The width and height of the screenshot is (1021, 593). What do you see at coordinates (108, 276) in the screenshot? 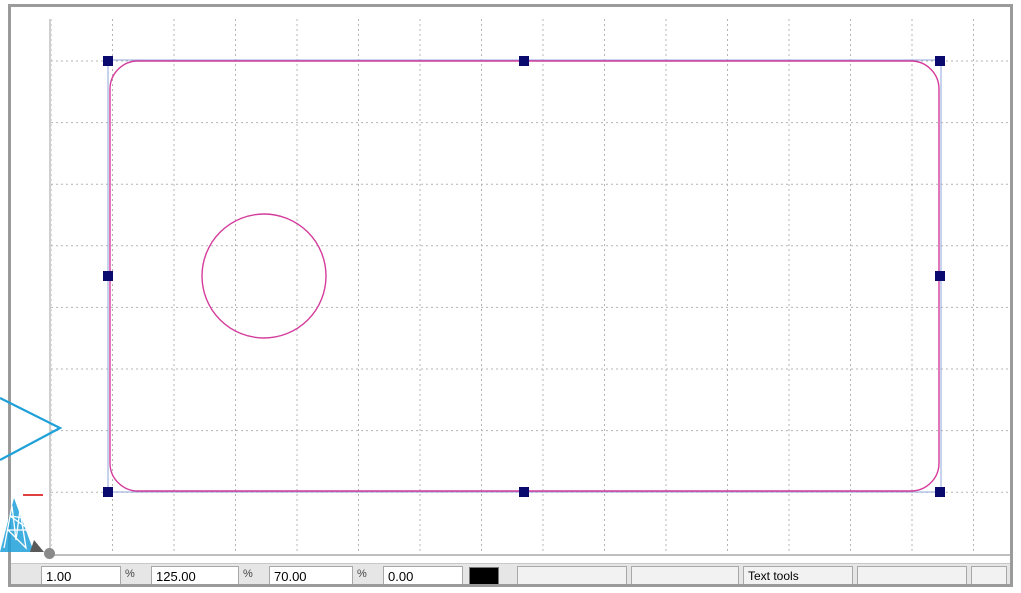
I see `handle-middle-left` at bounding box center [108, 276].